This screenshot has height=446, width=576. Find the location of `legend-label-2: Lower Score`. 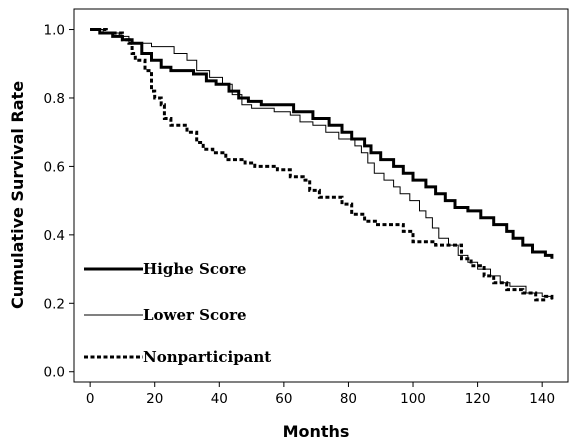

legend-label-2: Lower Score is located at coordinates (195, 315).